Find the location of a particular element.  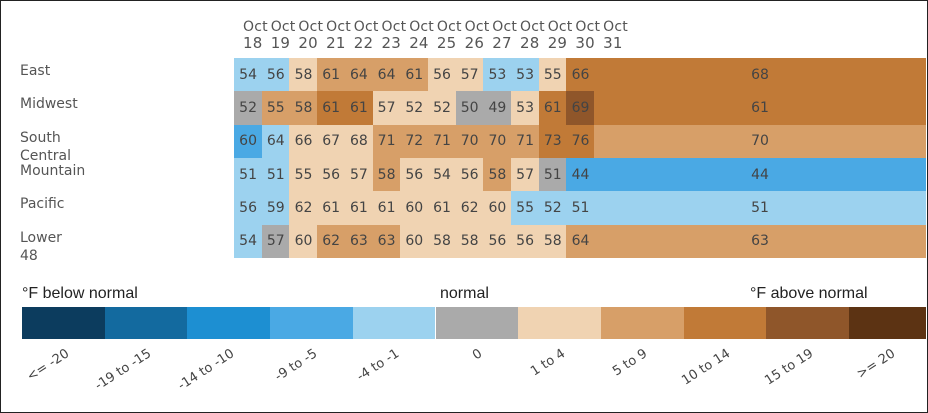

day-label: Oct 21 is located at coordinates (341, 35).